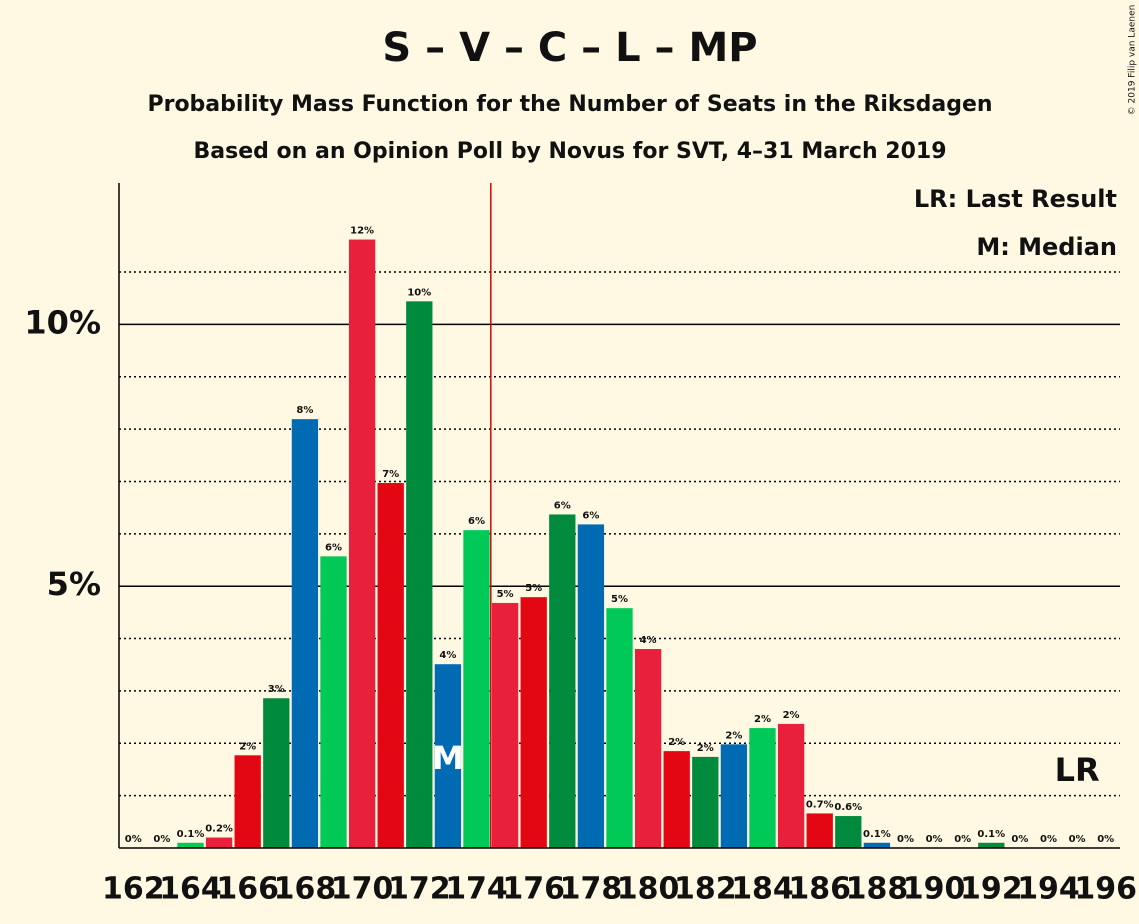  I want to click on x-tick-label: 178, so click(591, 889).